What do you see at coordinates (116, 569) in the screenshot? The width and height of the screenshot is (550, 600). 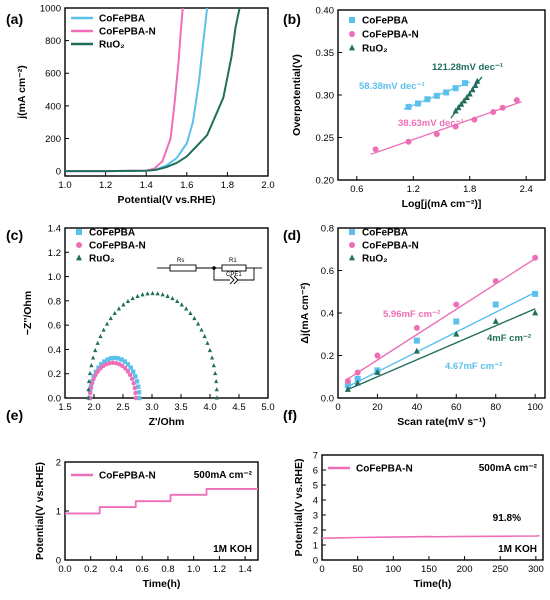 I see `x-tick-label: 0.4` at bounding box center [116, 569].